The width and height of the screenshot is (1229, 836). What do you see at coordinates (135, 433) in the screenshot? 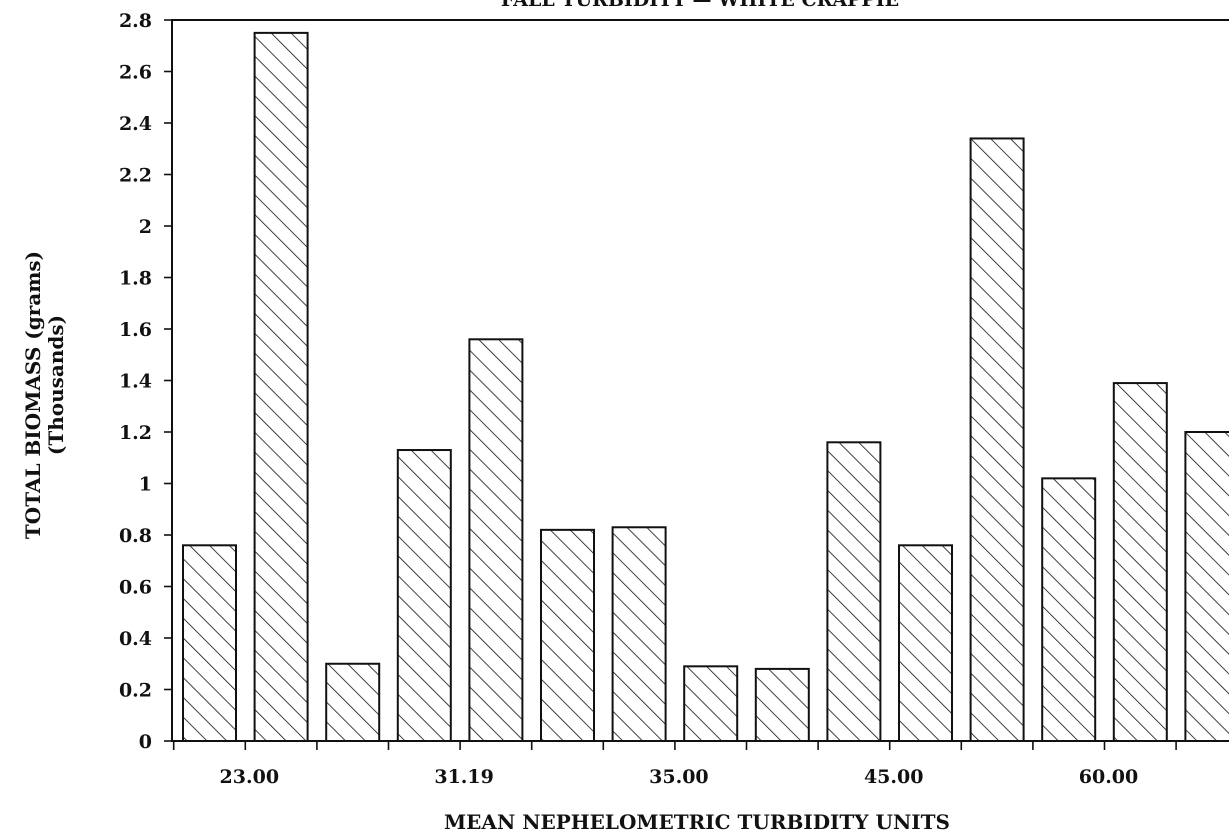
I see `y-tick-label: 1.2` at bounding box center [135, 433].